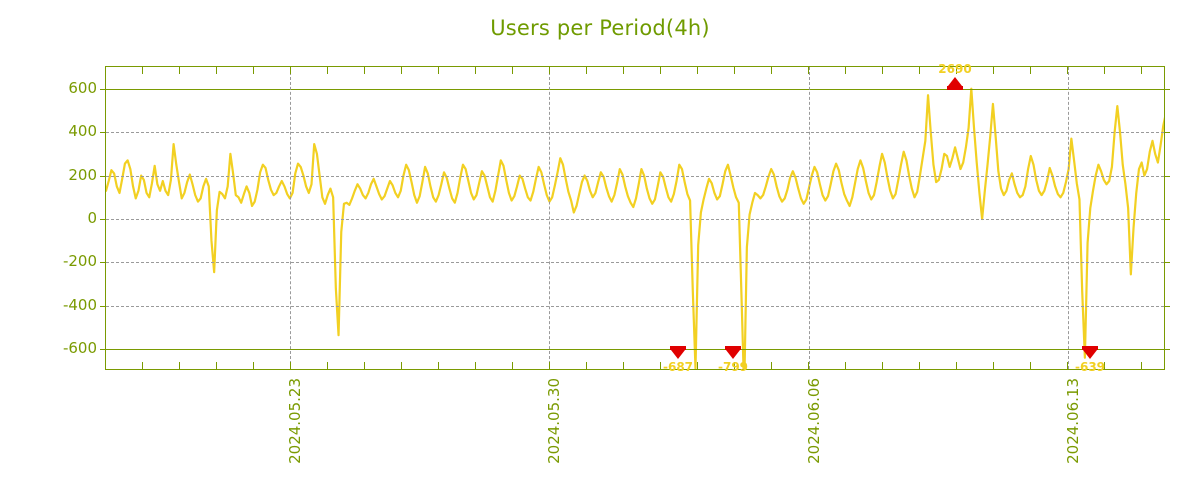  Describe the element at coordinates (82, 131) in the screenshot. I see `y-axis-label: 400` at that location.